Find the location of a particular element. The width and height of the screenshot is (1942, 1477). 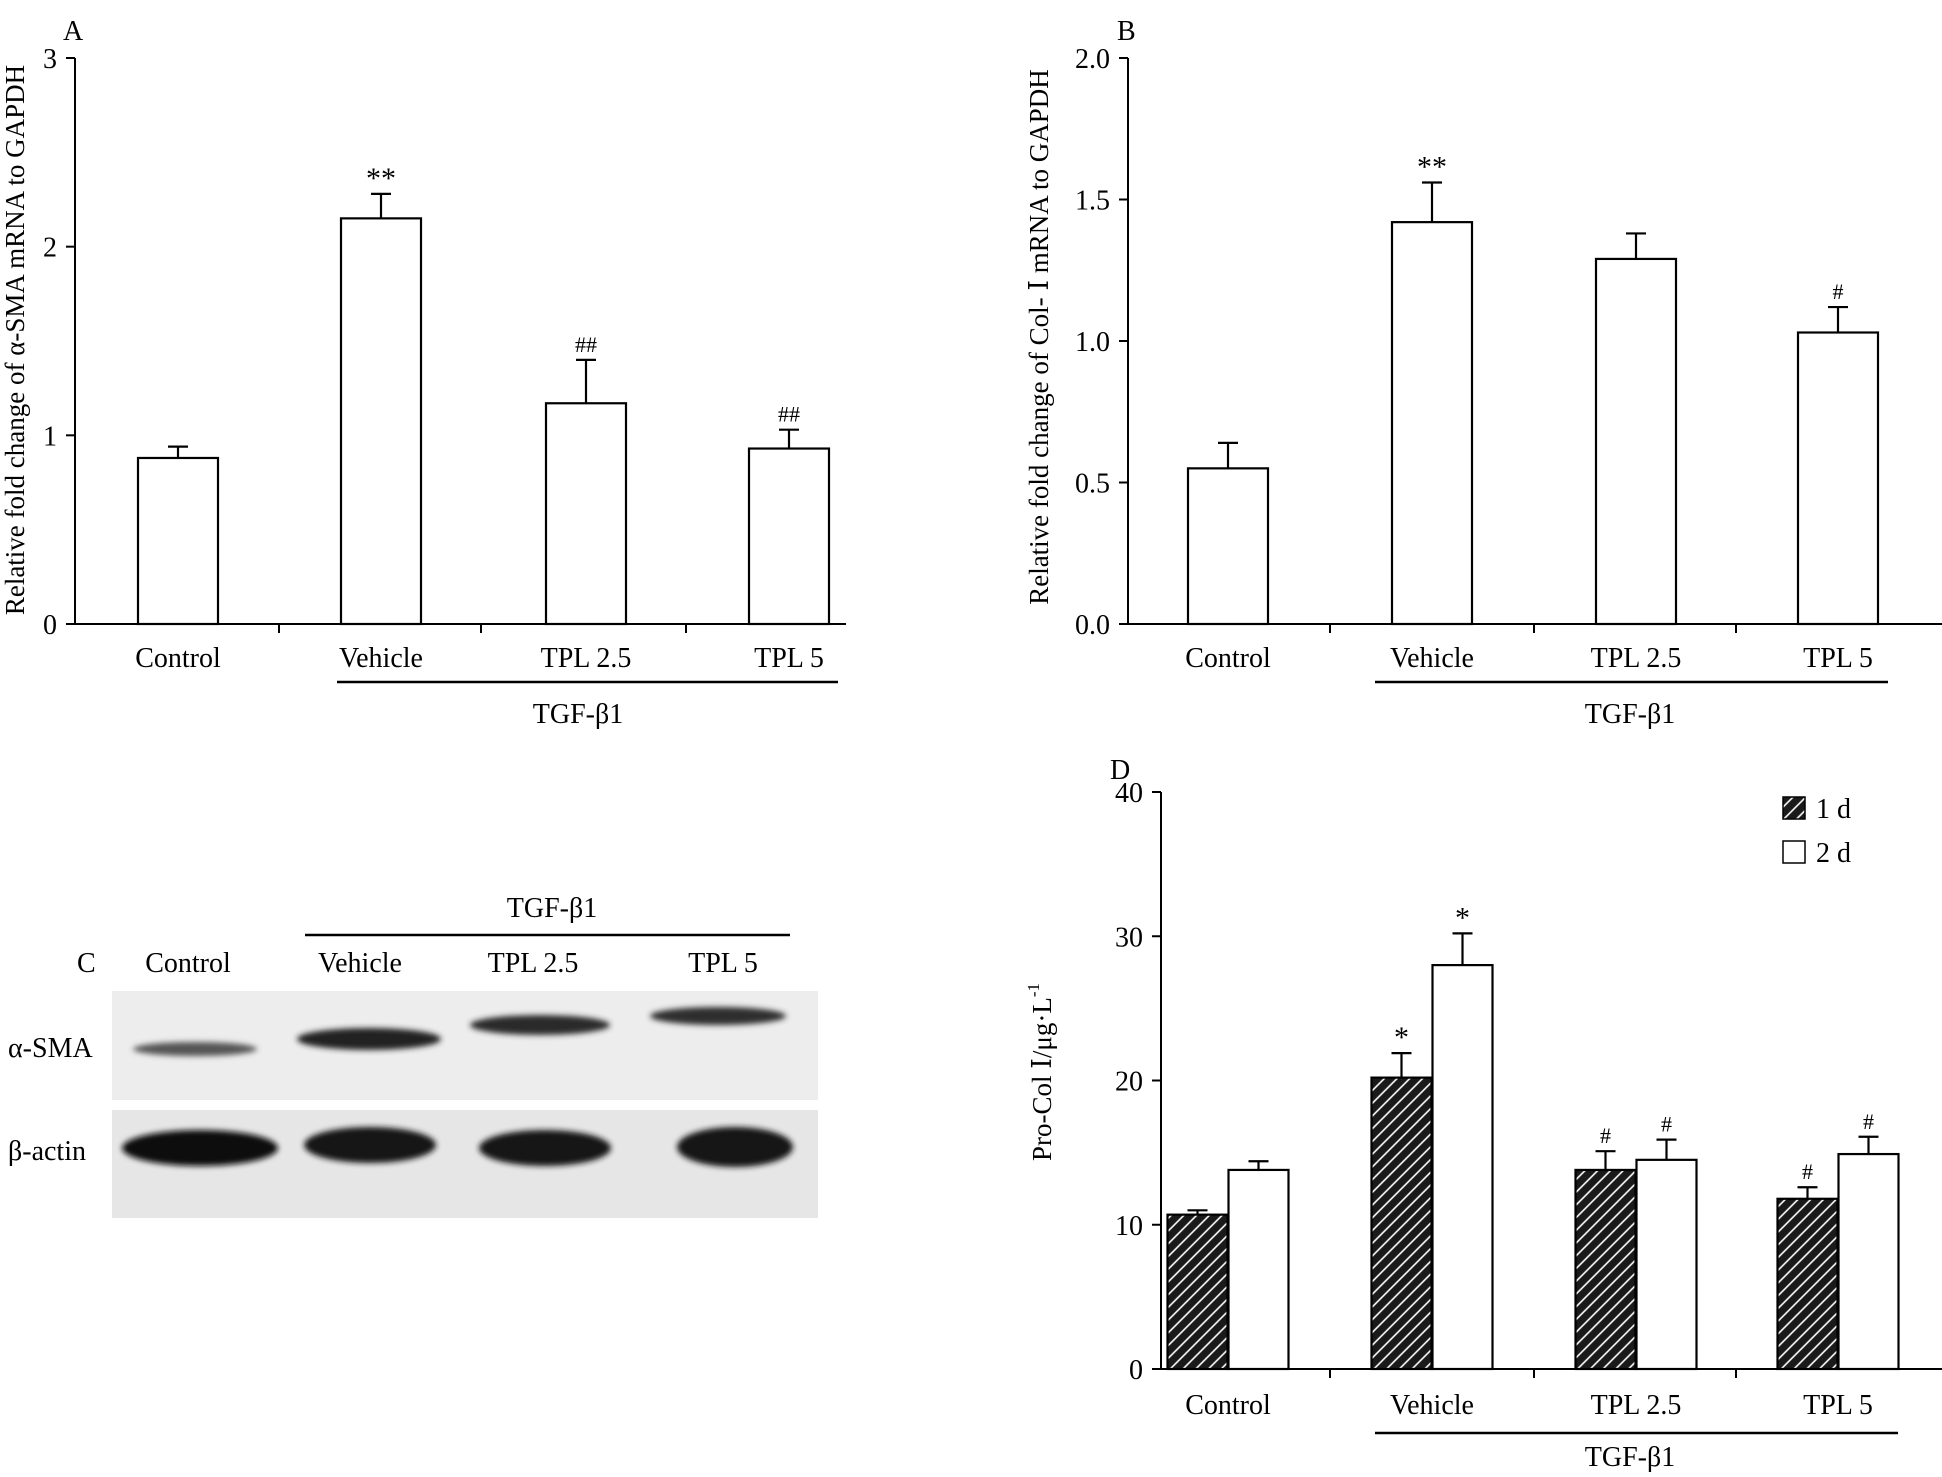

chart-b-y-tick-label: 1.0 is located at coordinates (1092, 342).